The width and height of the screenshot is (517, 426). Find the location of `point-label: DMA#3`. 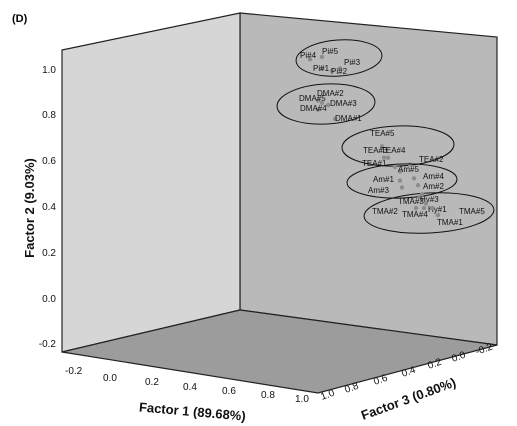

point-label: DMA#3 is located at coordinates (343, 103).